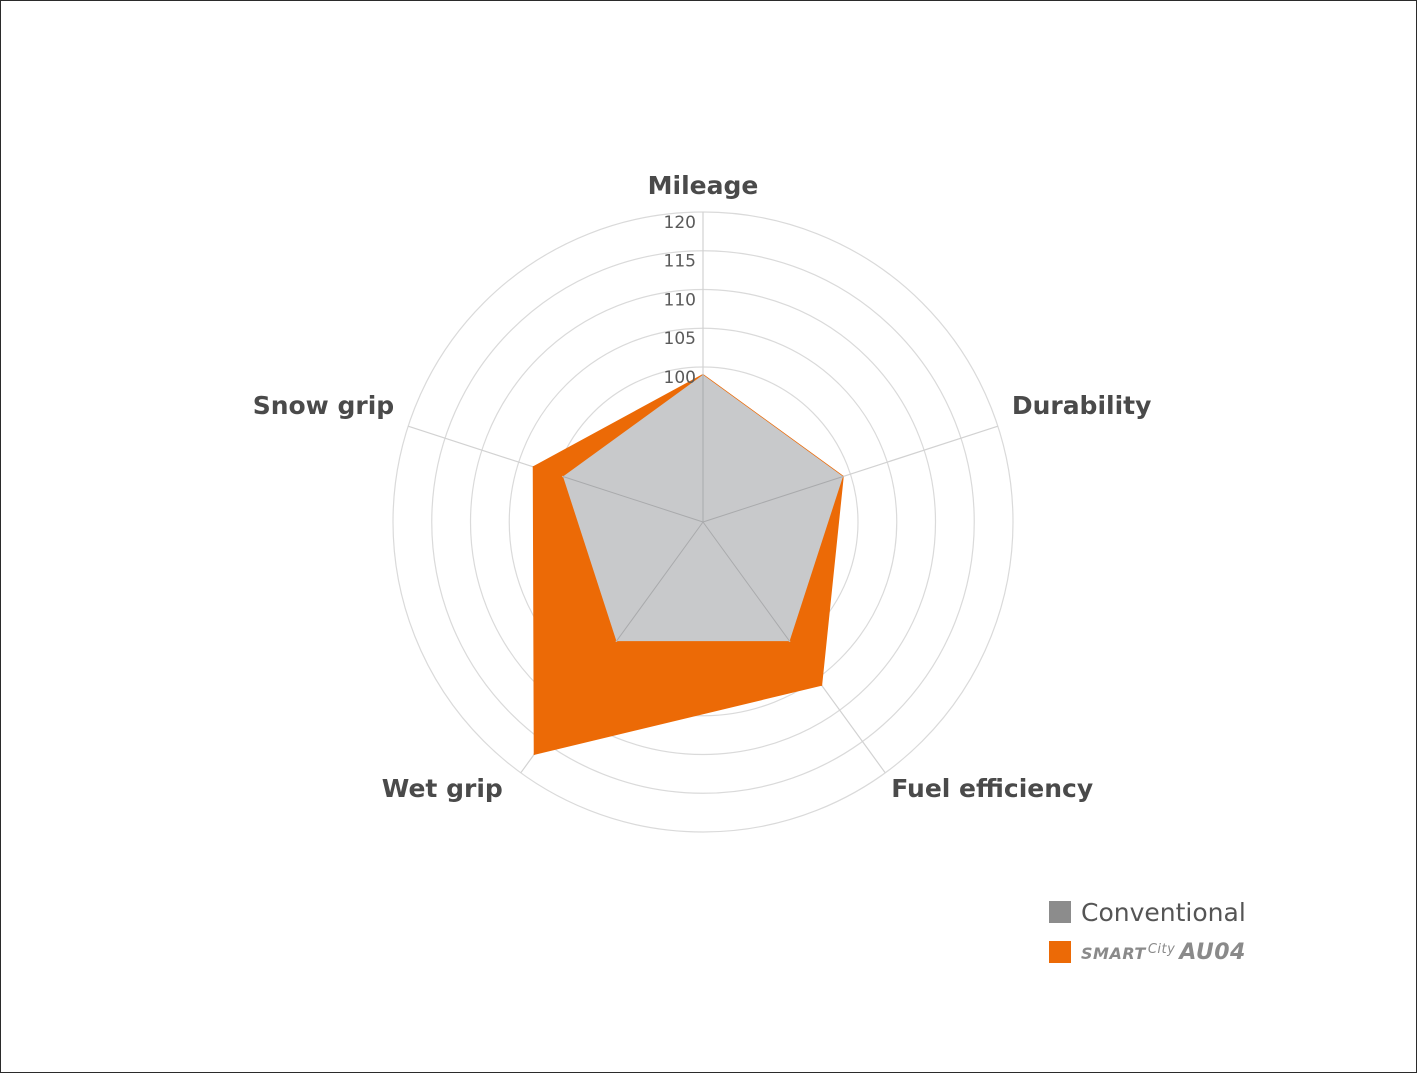 Image resolution: width=1417 pixels, height=1073 pixels. I want to click on legend-label-smartcity: SMART City AU04, so click(1163, 952).